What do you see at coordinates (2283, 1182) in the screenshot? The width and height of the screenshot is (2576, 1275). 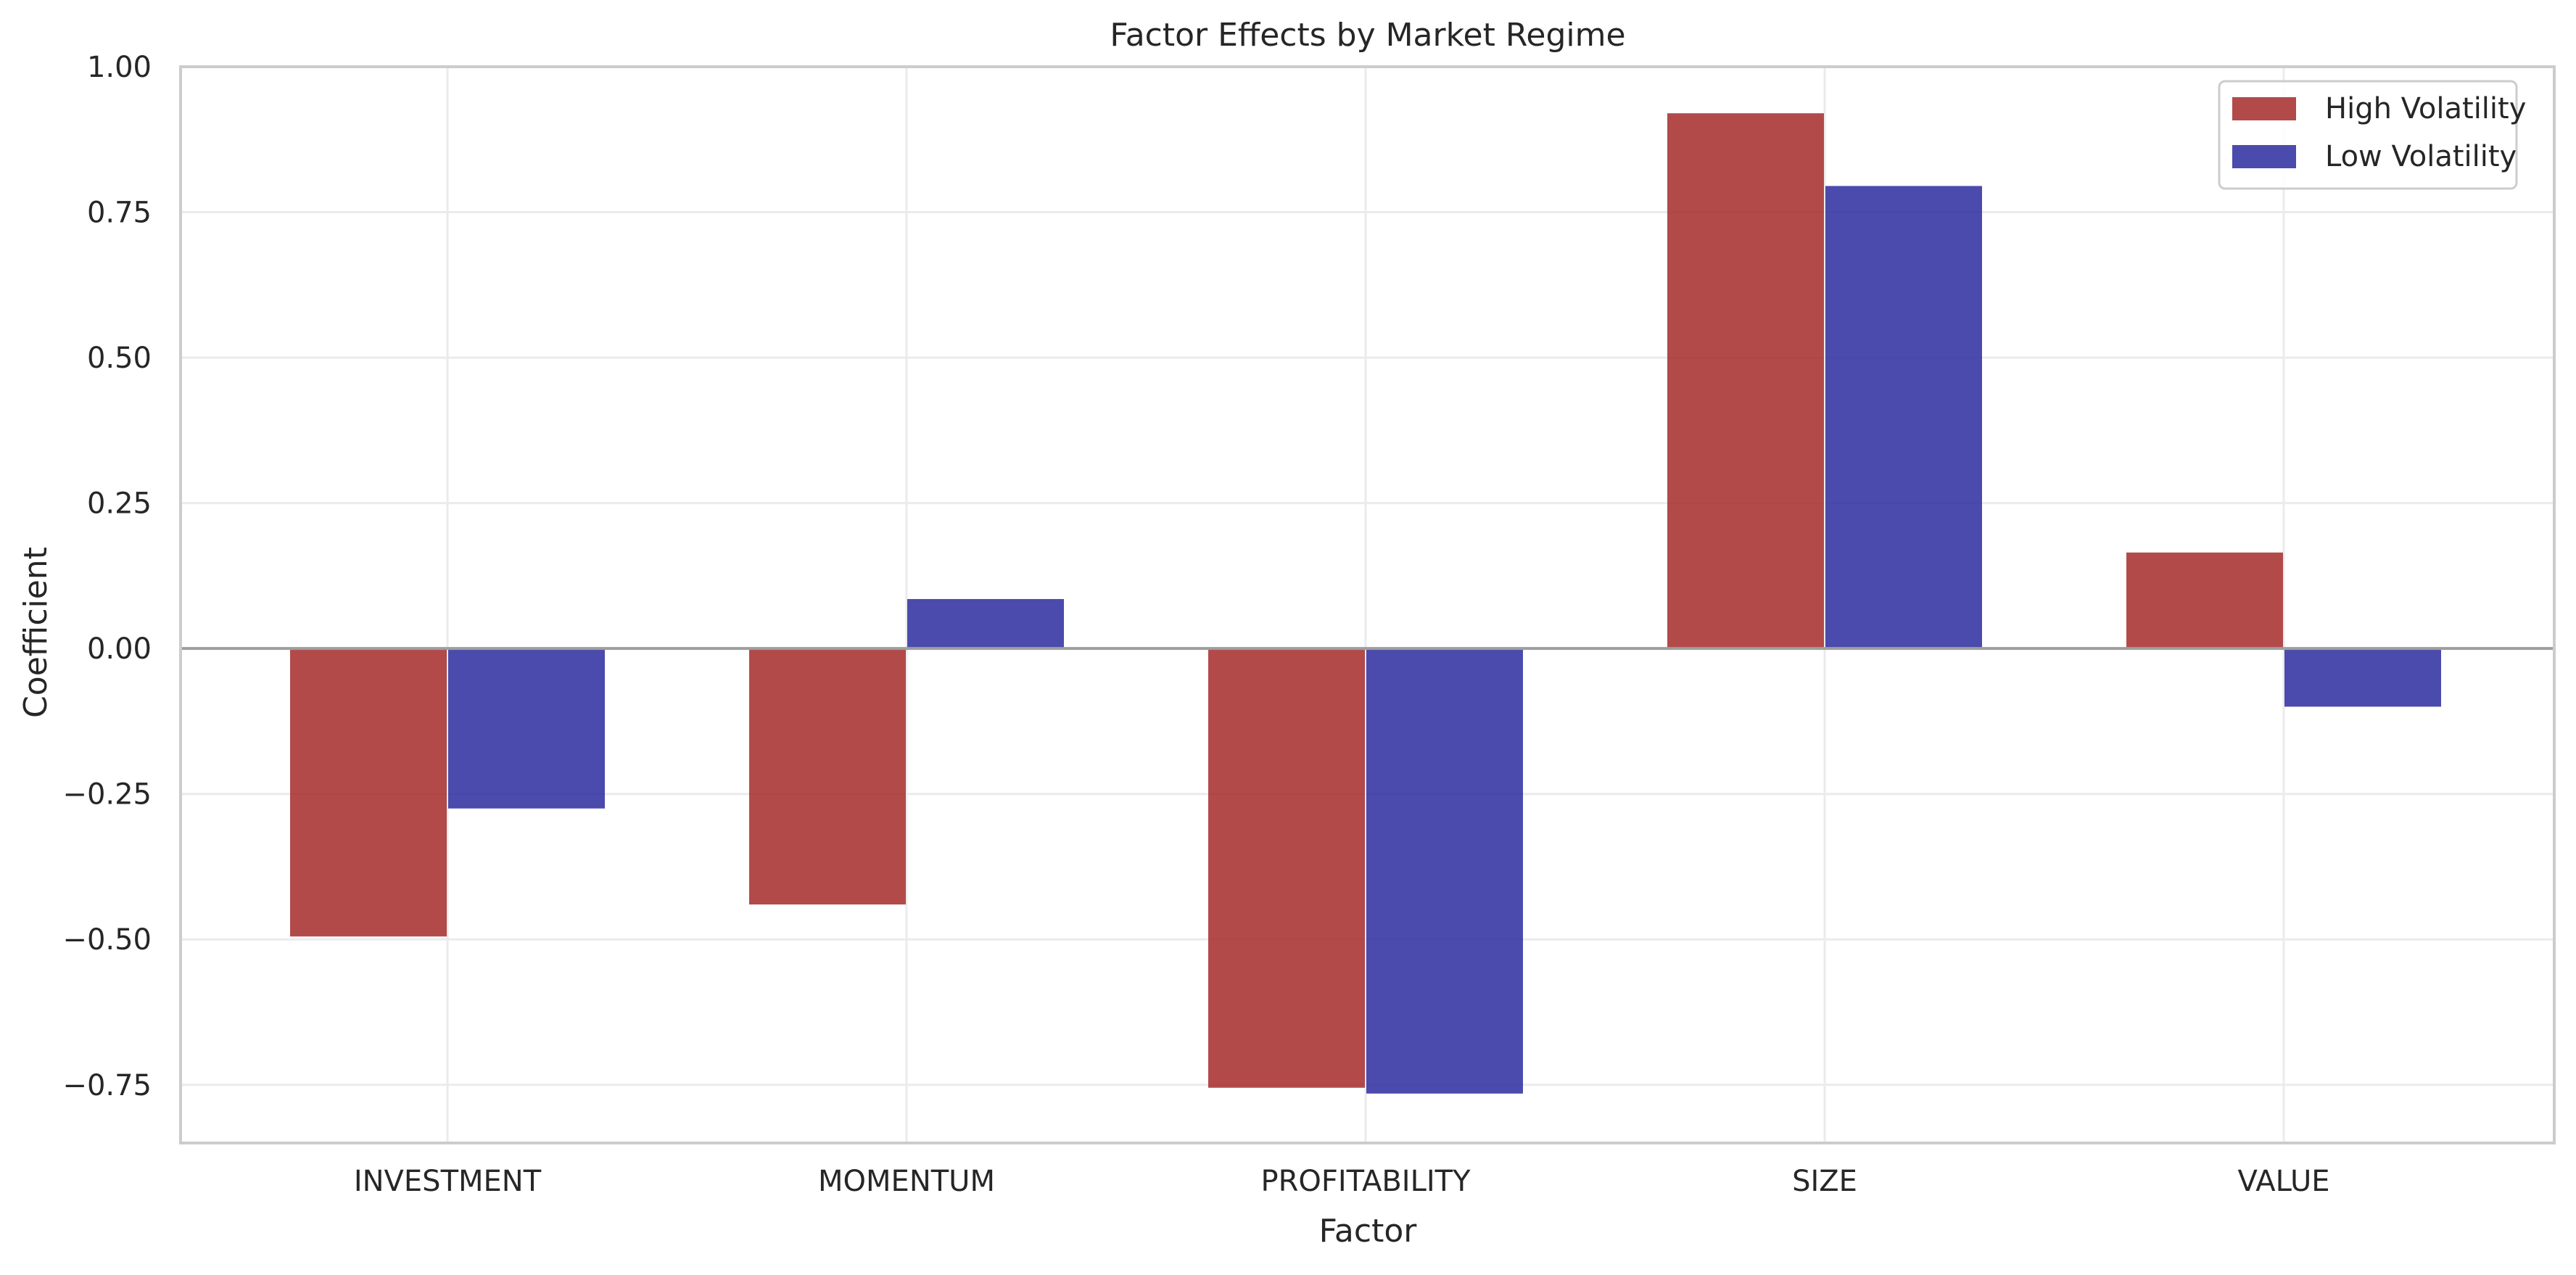 I see `x-tick-label: VALUE` at bounding box center [2283, 1182].